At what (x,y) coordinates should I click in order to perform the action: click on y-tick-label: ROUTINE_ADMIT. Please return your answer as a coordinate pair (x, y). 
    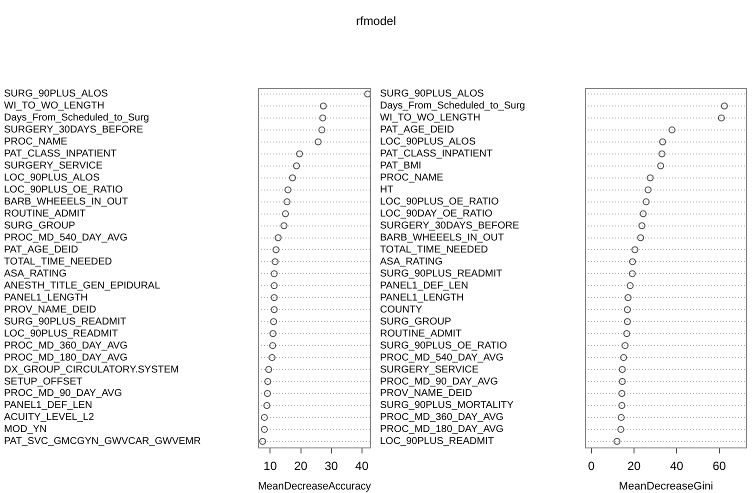
    Looking at the image, I should click on (421, 334).